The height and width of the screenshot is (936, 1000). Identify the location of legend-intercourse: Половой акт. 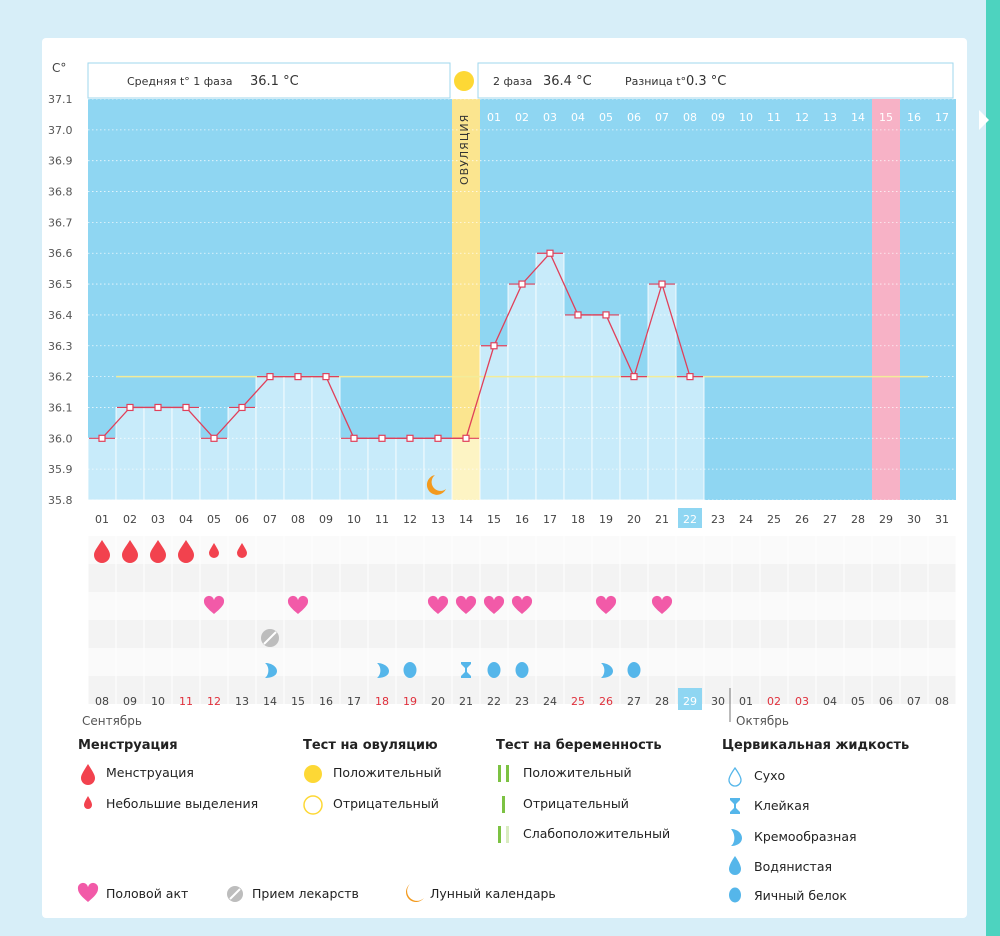
(147, 893).